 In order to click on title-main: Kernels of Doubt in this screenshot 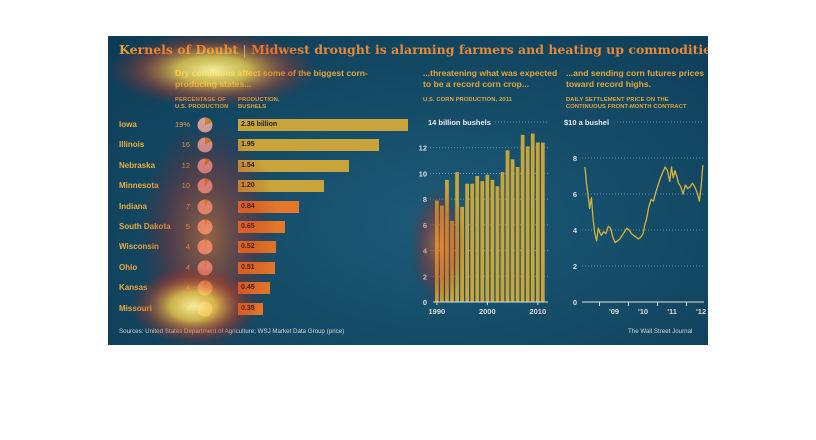, I will do `click(179, 49)`.